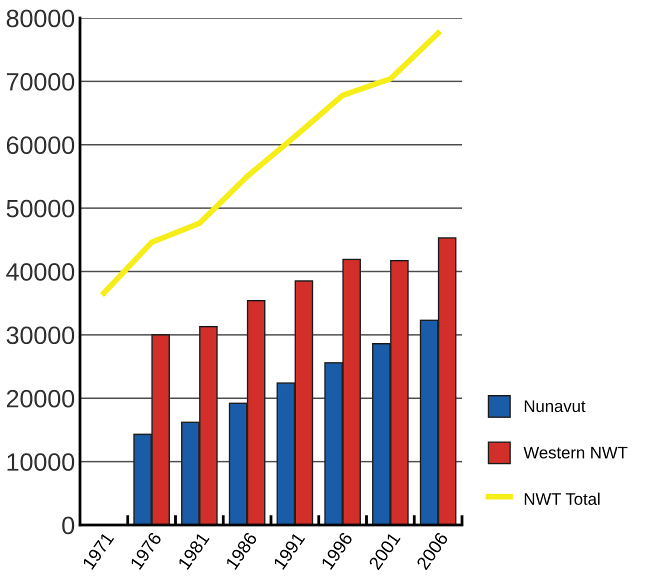 This screenshot has height=587, width=646. What do you see at coordinates (40, 399) in the screenshot?
I see `y-tick-label: 20000` at bounding box center [40, 399].